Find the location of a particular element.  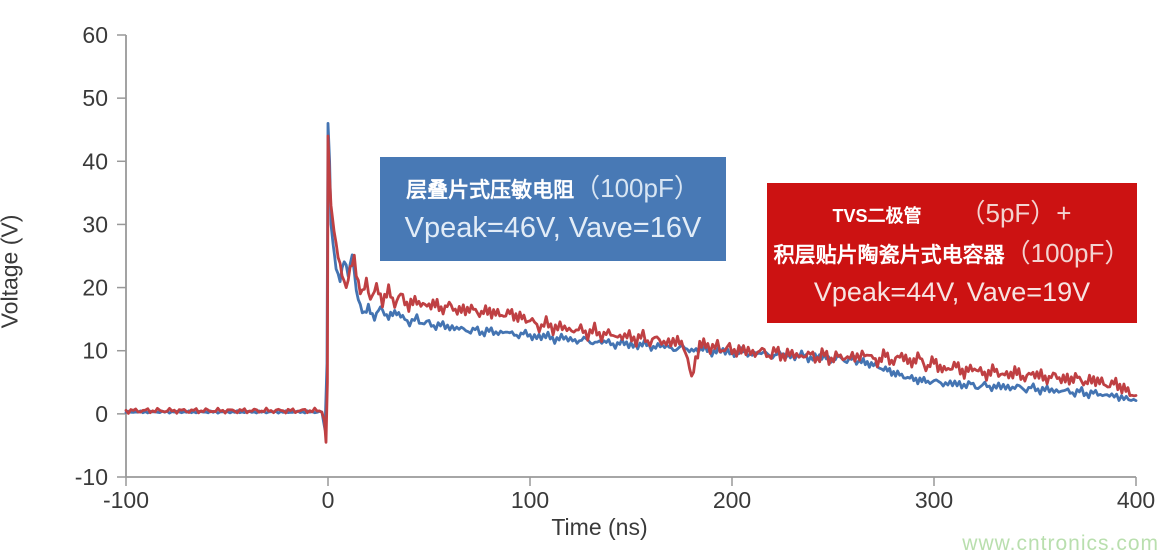

x-tick-label: 400 is located at coordinates (1136, 500).